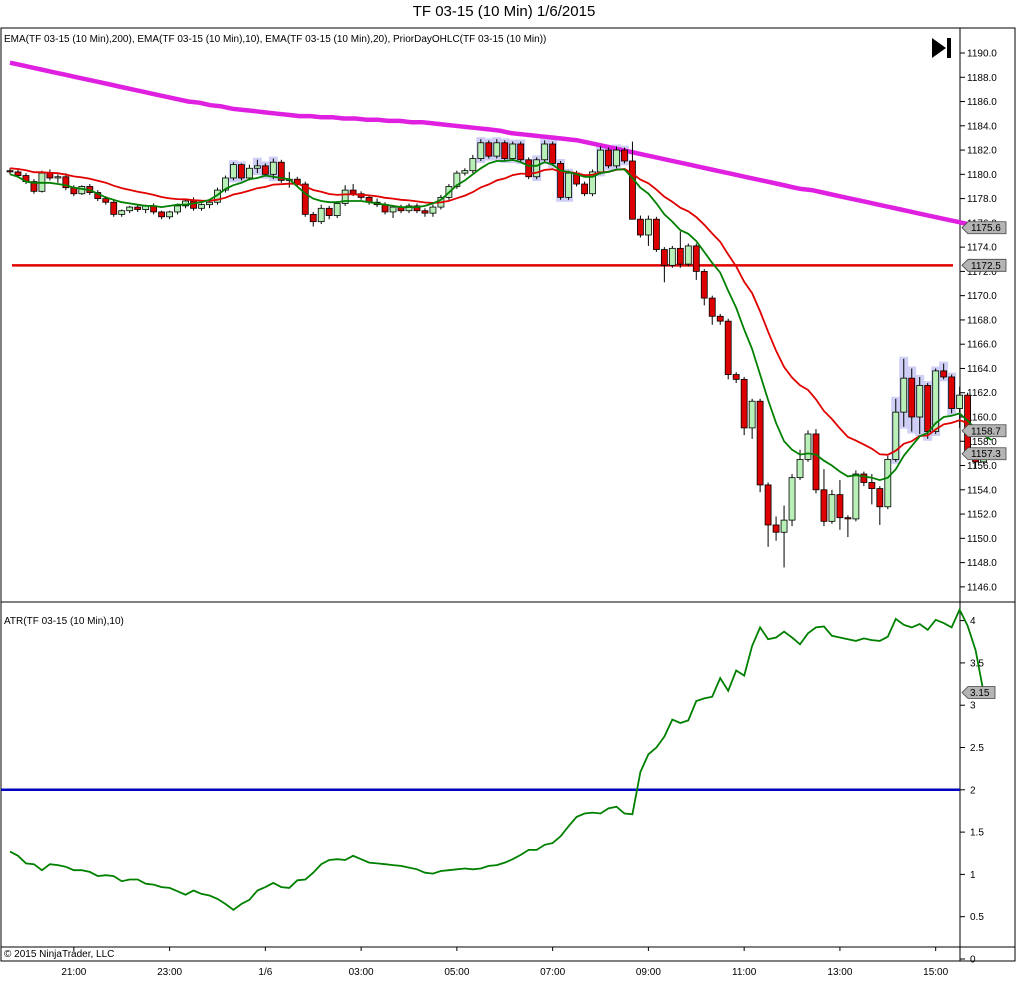 The width and height of the screenshot is (1016, 1006). I want to click on price-tick-label: 1168.0, so click(982, 320).